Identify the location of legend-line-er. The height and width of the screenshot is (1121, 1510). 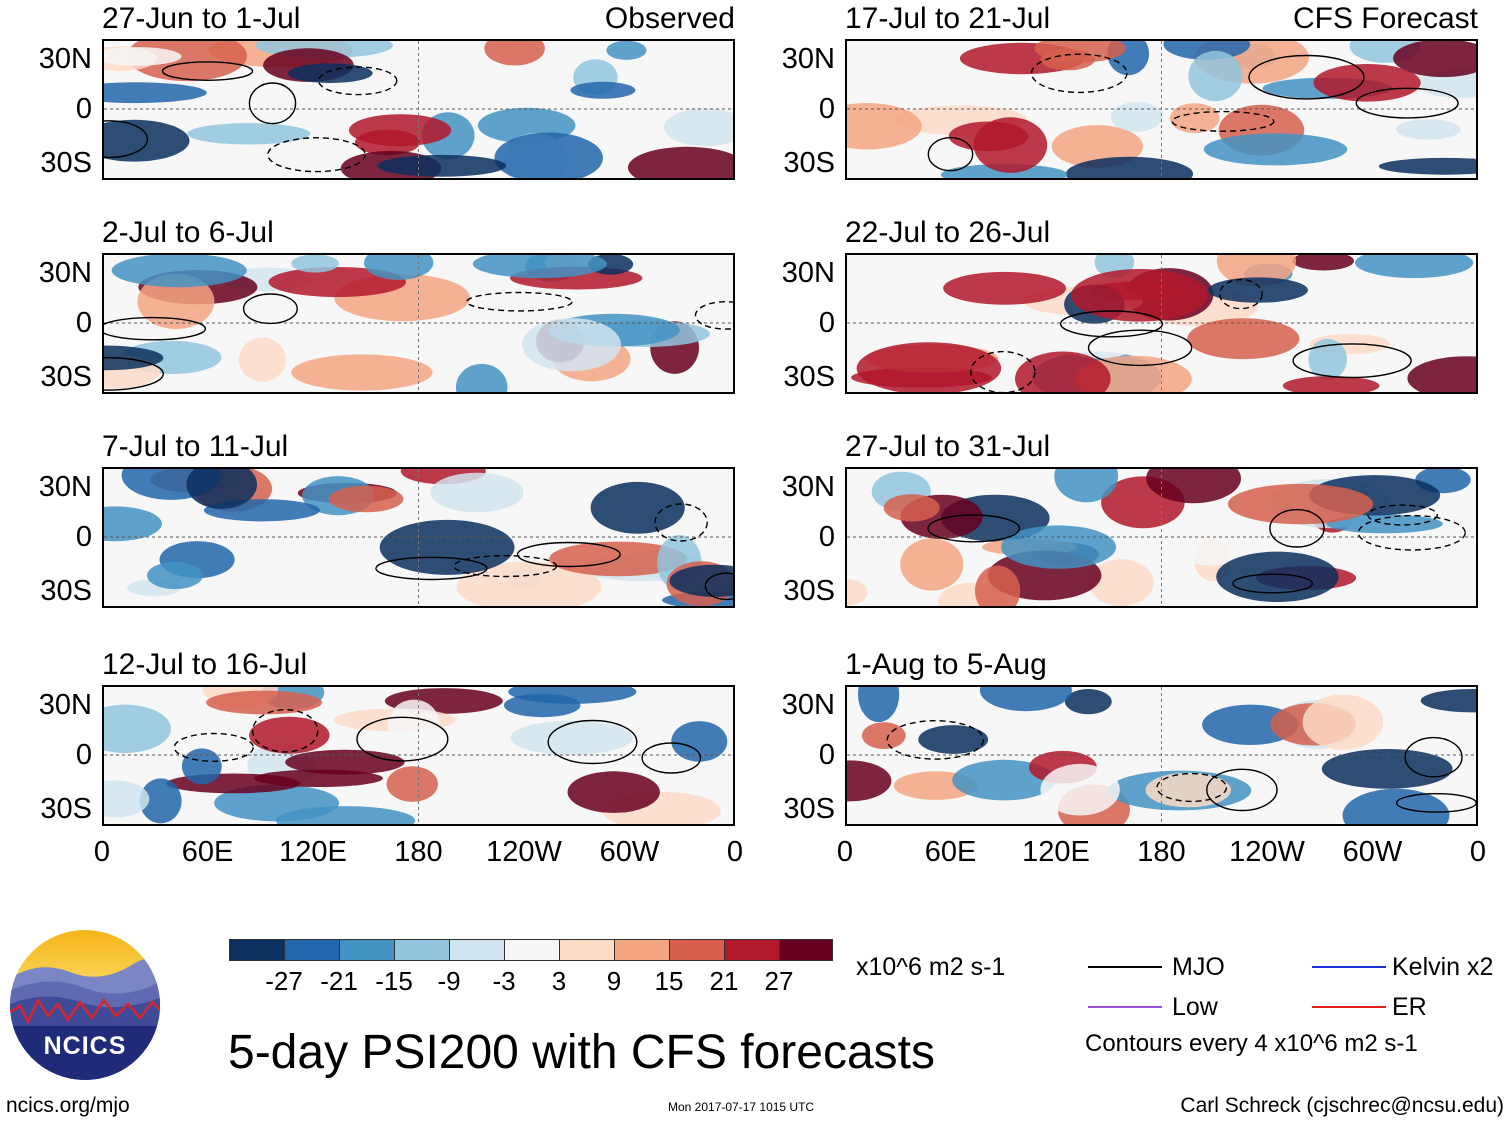
(1349, 1007).